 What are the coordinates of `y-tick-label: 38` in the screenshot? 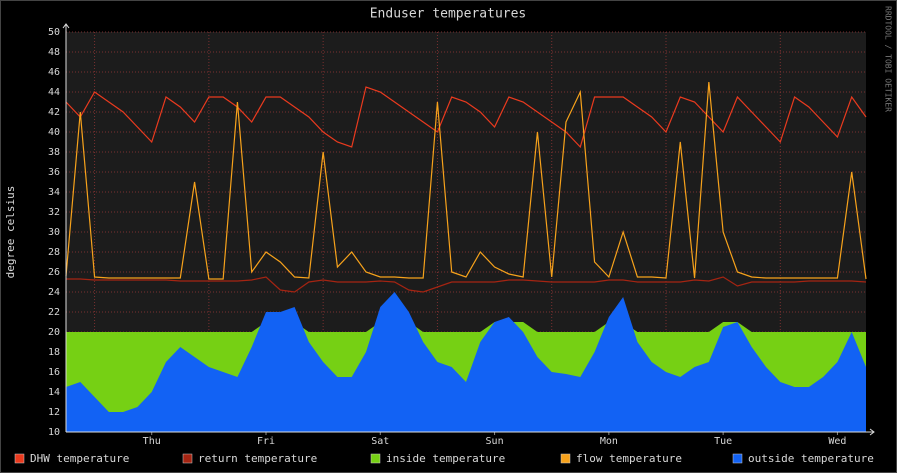 It's located at (54, 152).